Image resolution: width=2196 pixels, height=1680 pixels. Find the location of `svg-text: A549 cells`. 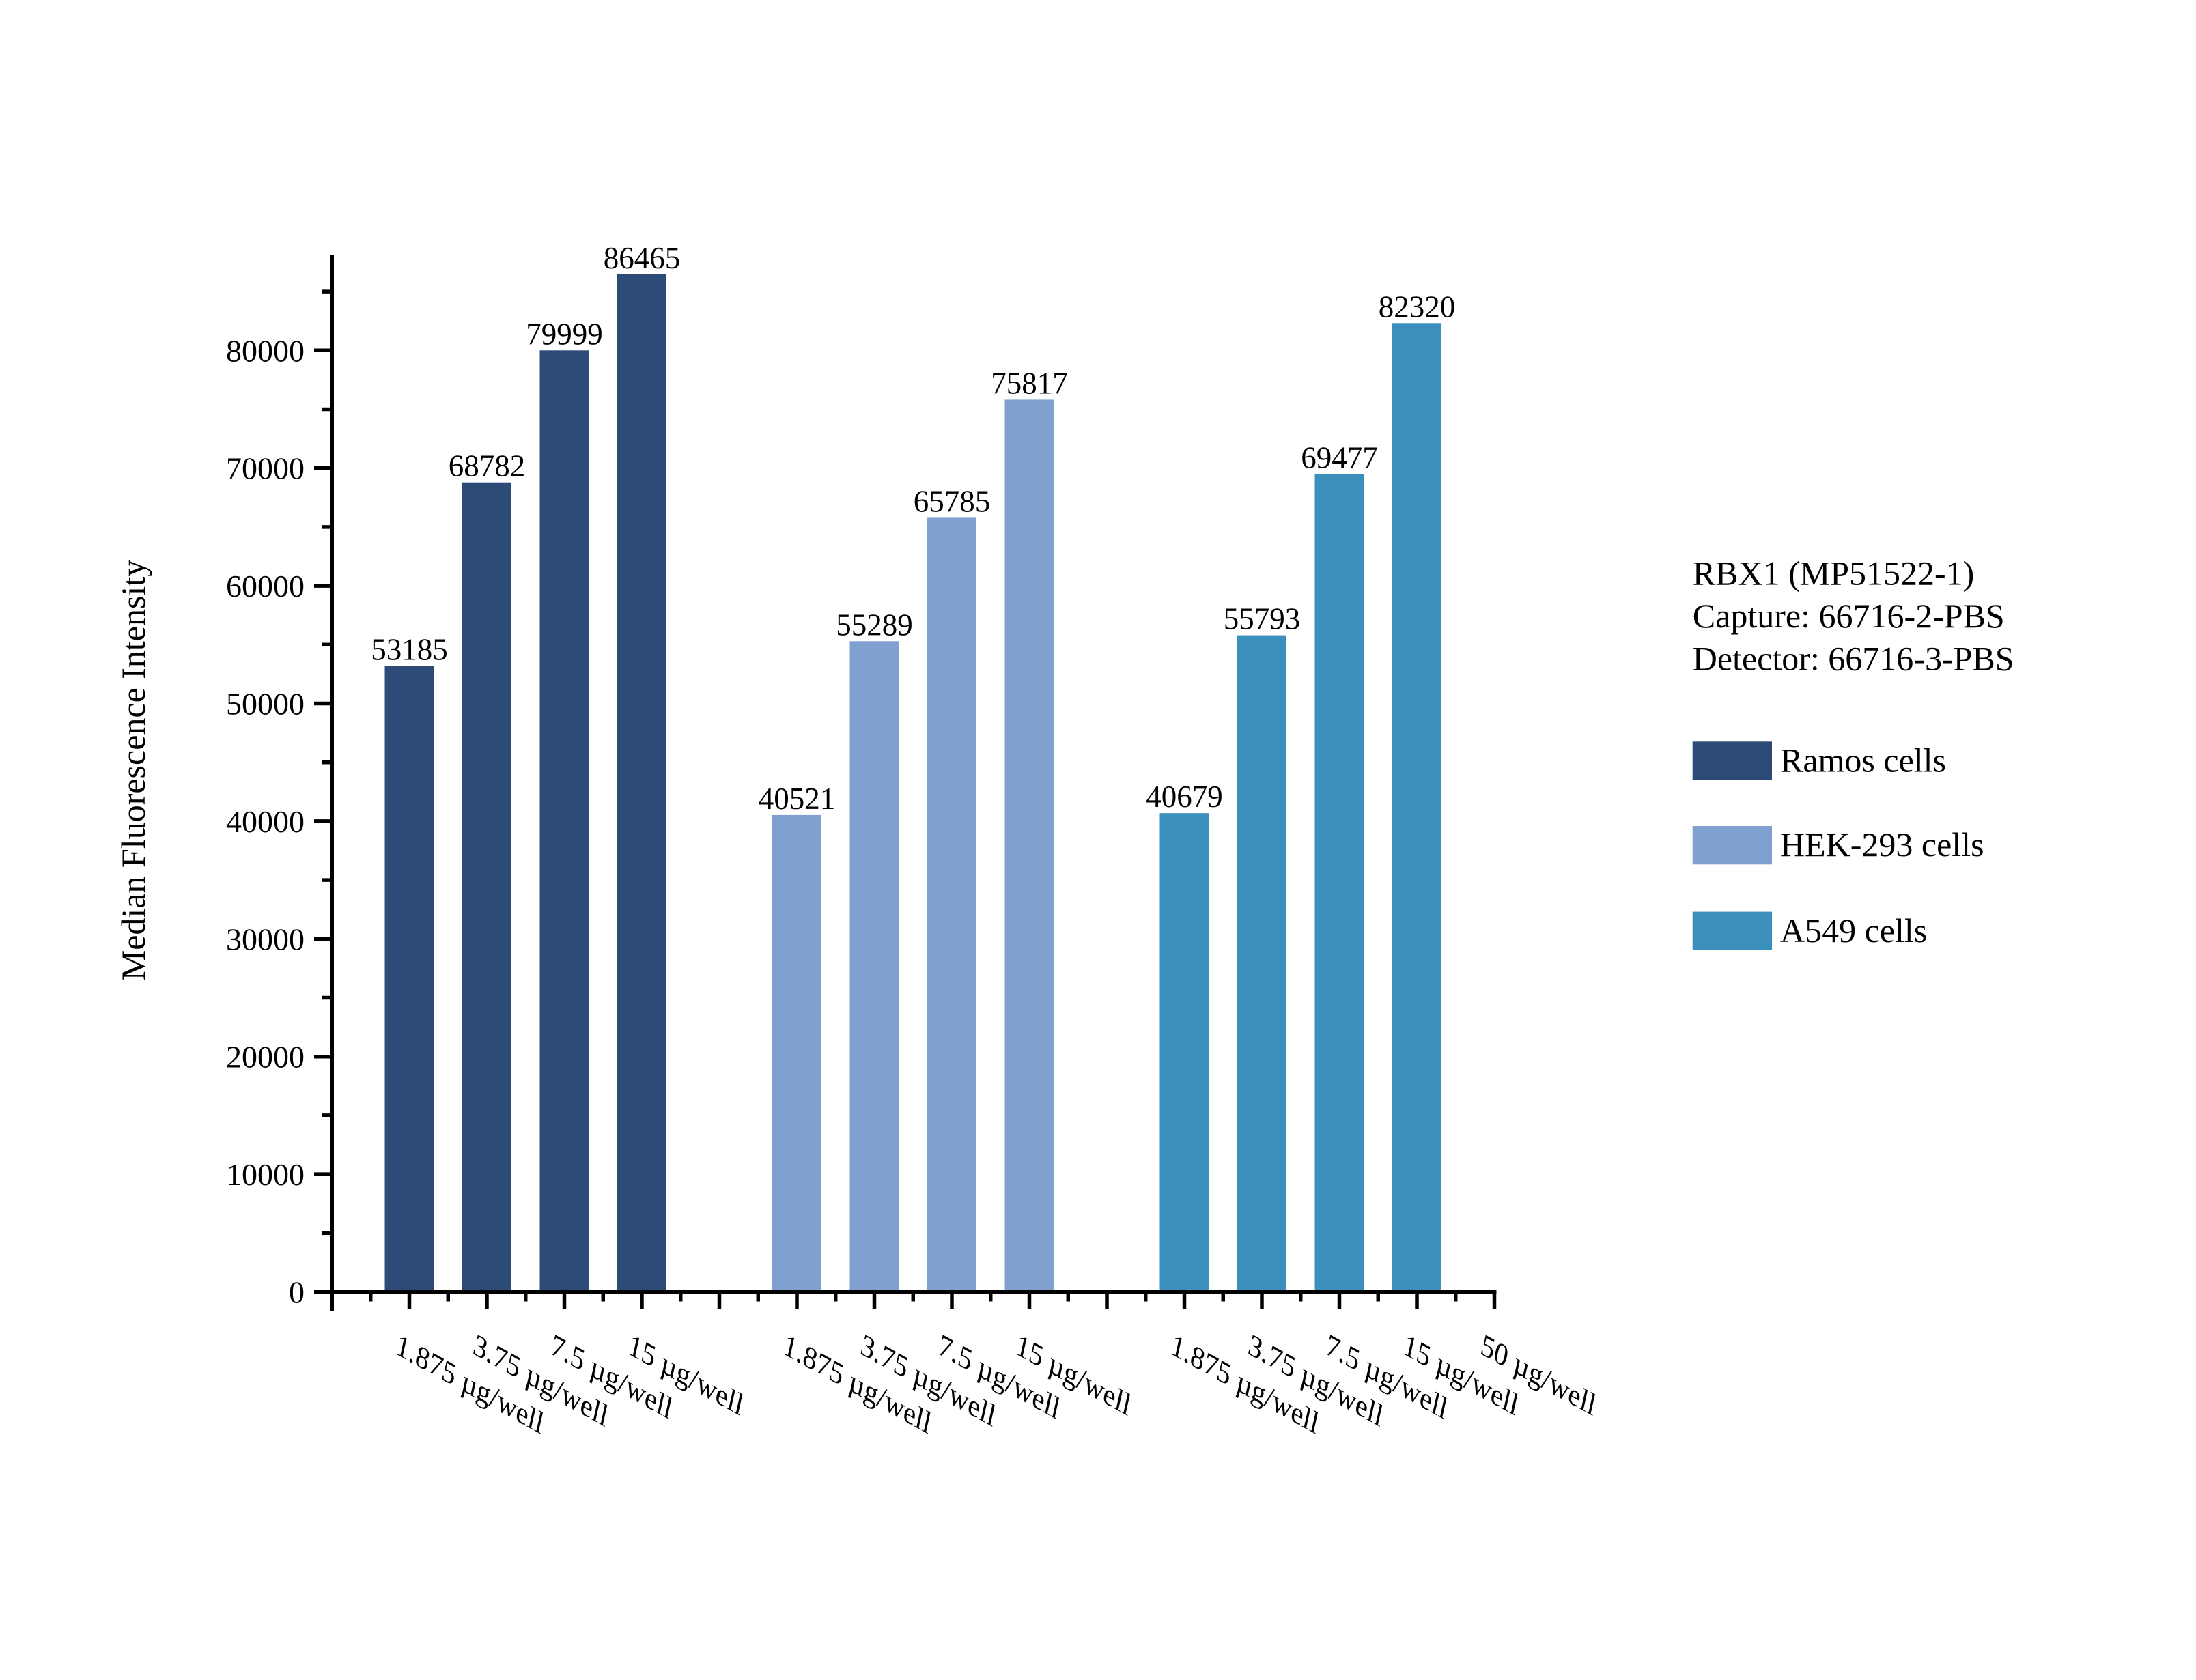

svg-text: A549 cells is located at coordinates (1854, 930).